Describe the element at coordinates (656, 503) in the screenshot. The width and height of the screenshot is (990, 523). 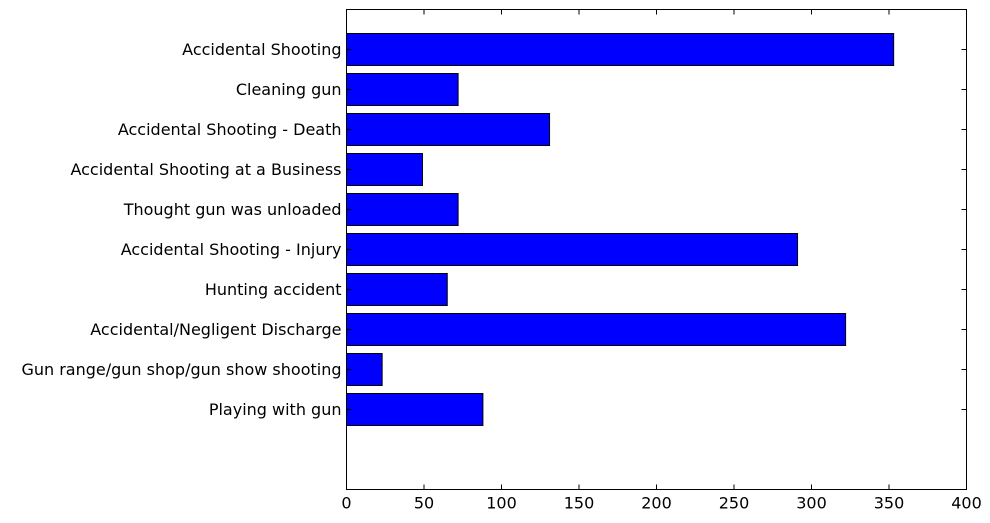
I see `x-tick-label: 200` at that location.